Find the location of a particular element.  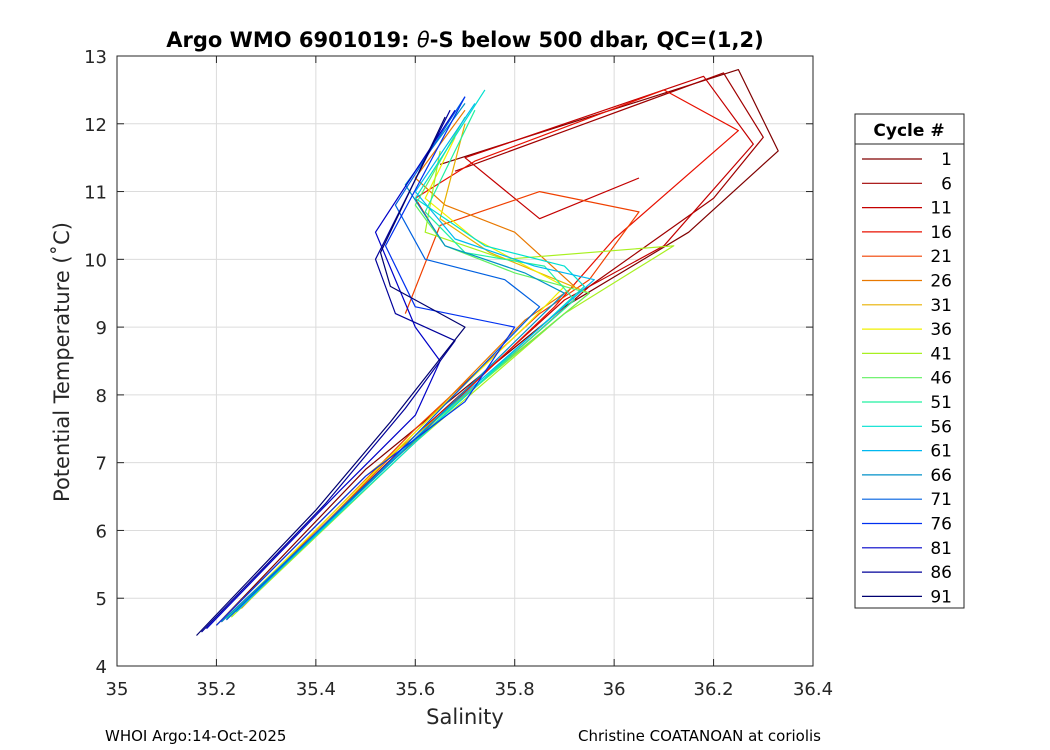

legend-label: 31 is located at coordinates (941, 306).